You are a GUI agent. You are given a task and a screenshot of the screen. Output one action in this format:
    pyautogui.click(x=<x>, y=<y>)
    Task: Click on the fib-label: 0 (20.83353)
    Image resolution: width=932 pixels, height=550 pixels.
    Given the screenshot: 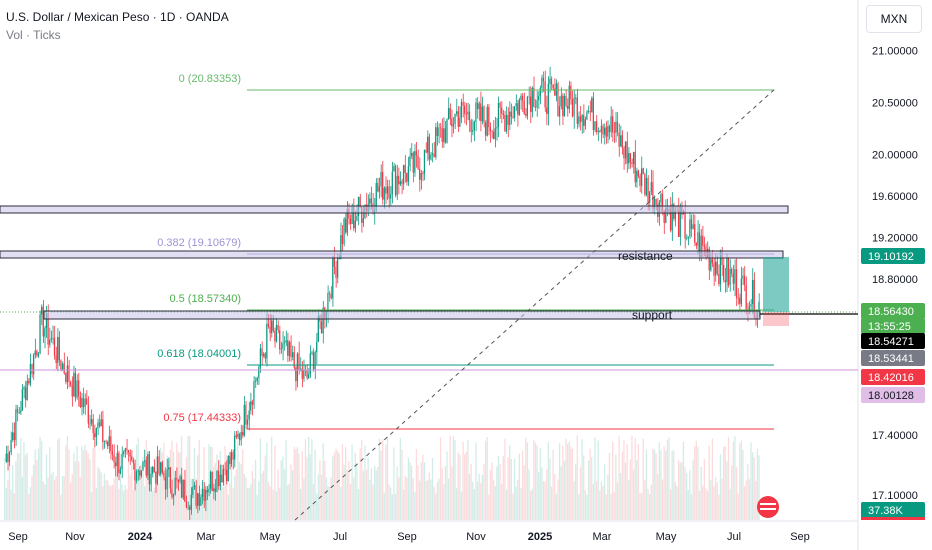 What is the action you would take?
    pyautogui.click(x=210, y=79)
    